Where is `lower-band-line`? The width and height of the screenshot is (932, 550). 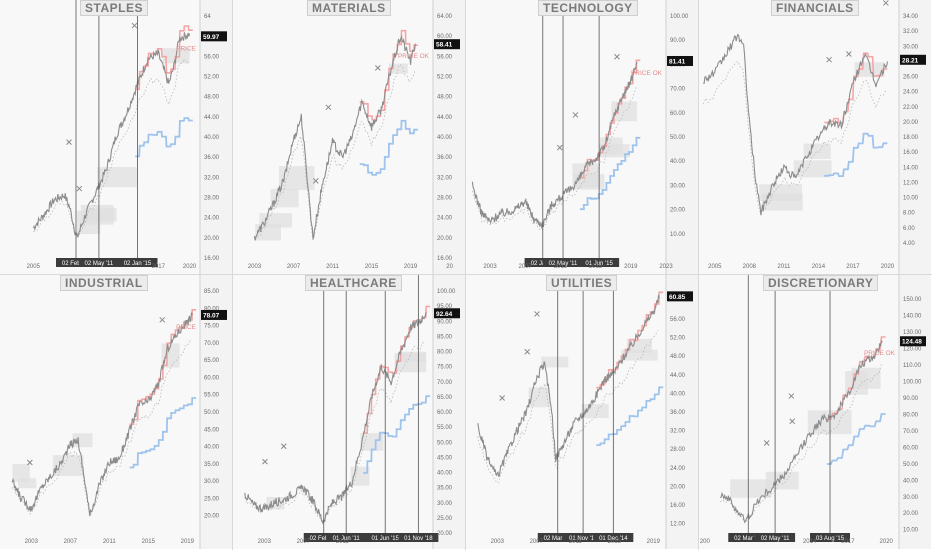 lower-band-line is located at coordinates (397, 434).